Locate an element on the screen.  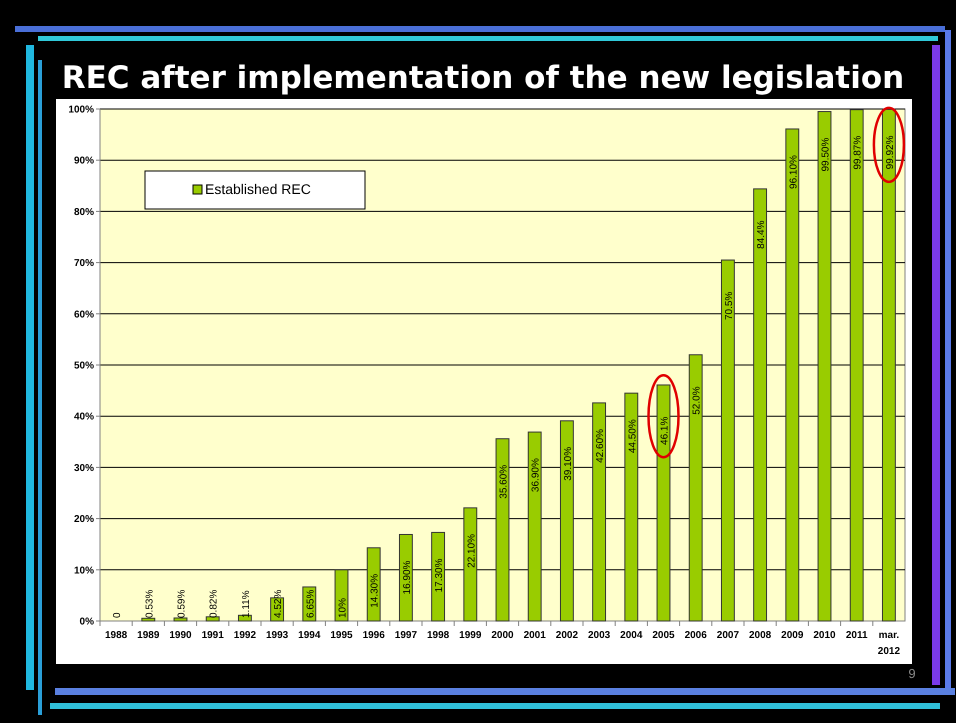
x-tick-label: 2008 is located at coordinates (760, 635).